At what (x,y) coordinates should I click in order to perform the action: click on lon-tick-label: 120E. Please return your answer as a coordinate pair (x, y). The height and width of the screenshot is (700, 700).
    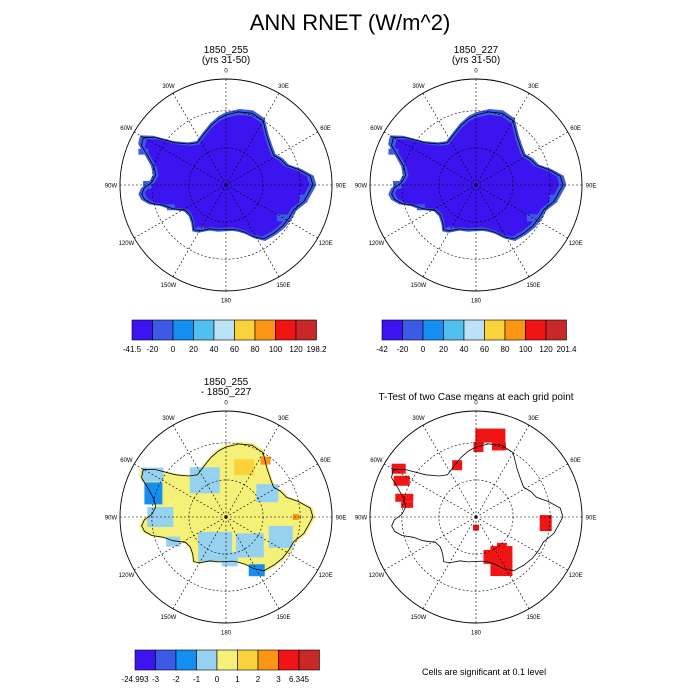
    Looking at the image, I should click on (326, 244).